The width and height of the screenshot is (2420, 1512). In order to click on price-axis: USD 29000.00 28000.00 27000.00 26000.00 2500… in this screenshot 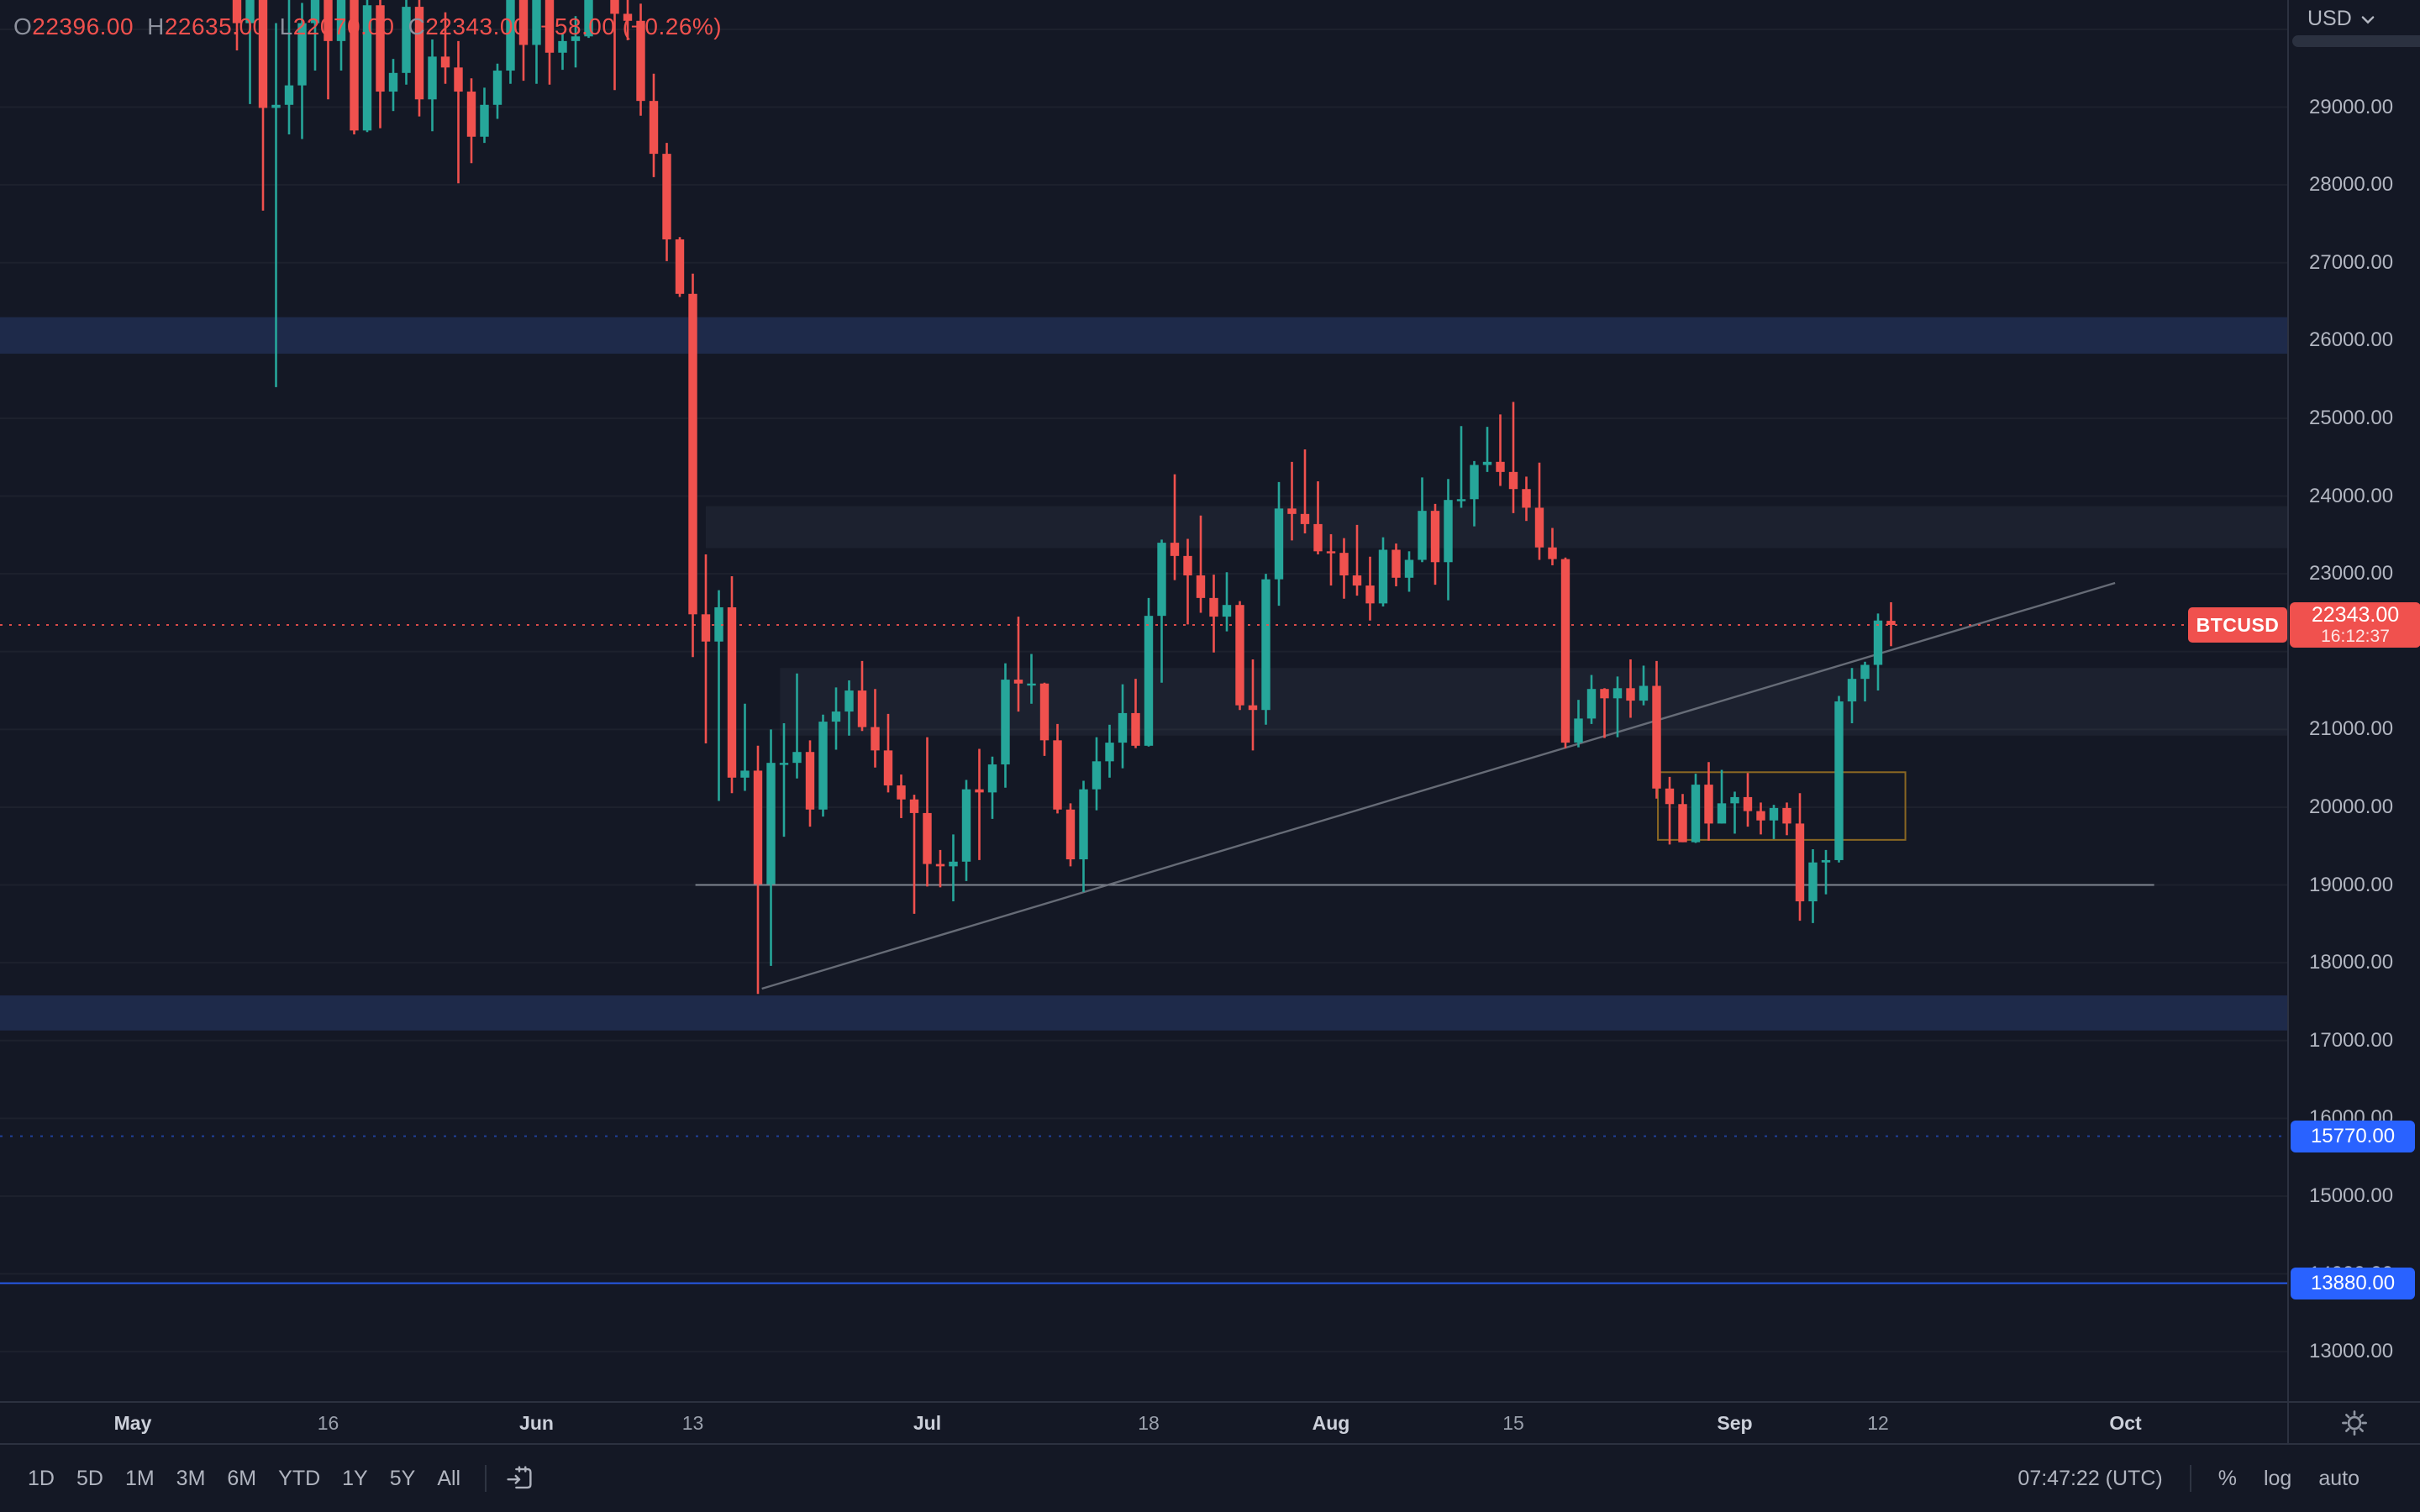, I will do `click(2353, 700)`.